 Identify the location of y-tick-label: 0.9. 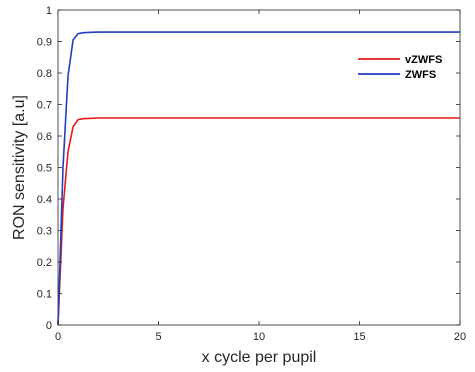
(44, 43).